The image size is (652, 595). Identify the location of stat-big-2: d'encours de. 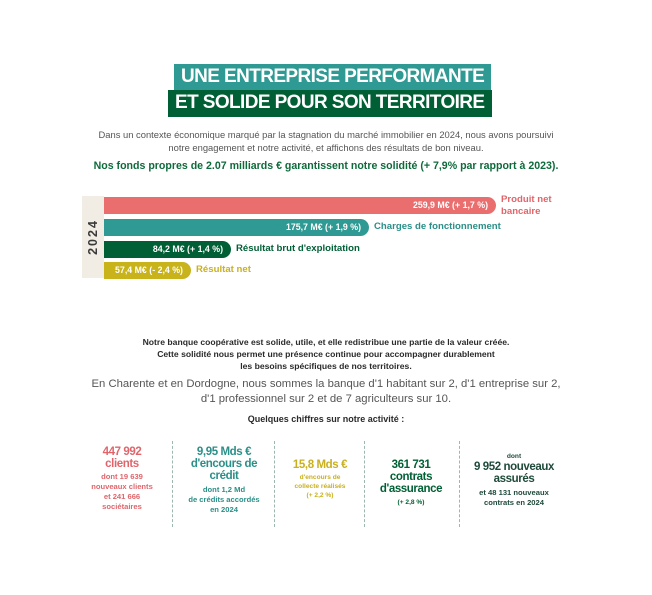
(224, 464).